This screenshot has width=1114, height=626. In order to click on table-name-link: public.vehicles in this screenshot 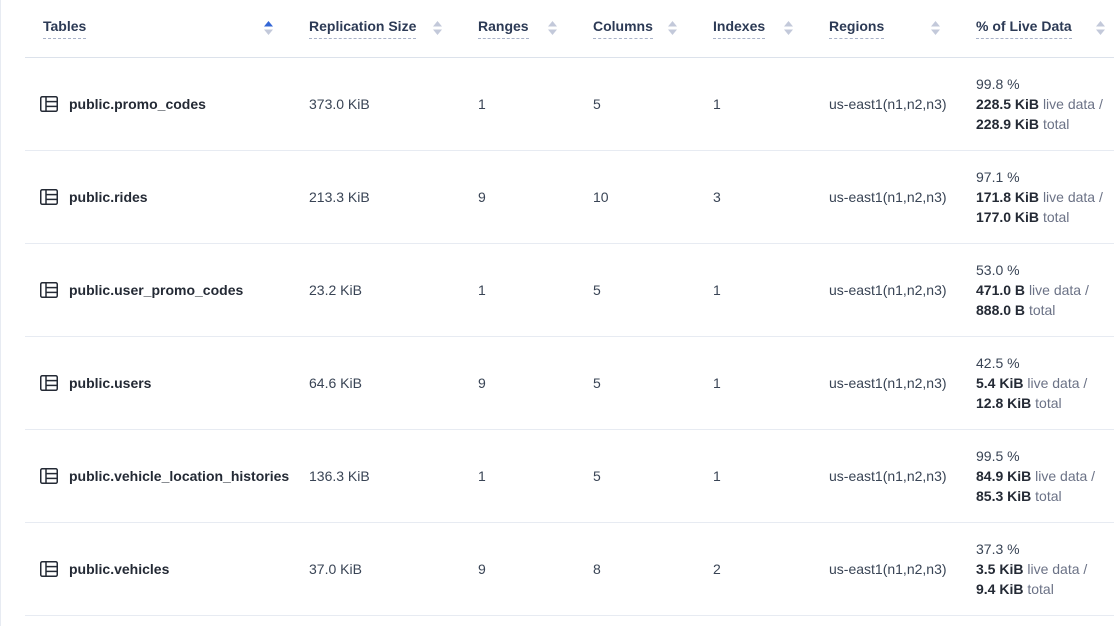, I will do `click(119, 568)`.